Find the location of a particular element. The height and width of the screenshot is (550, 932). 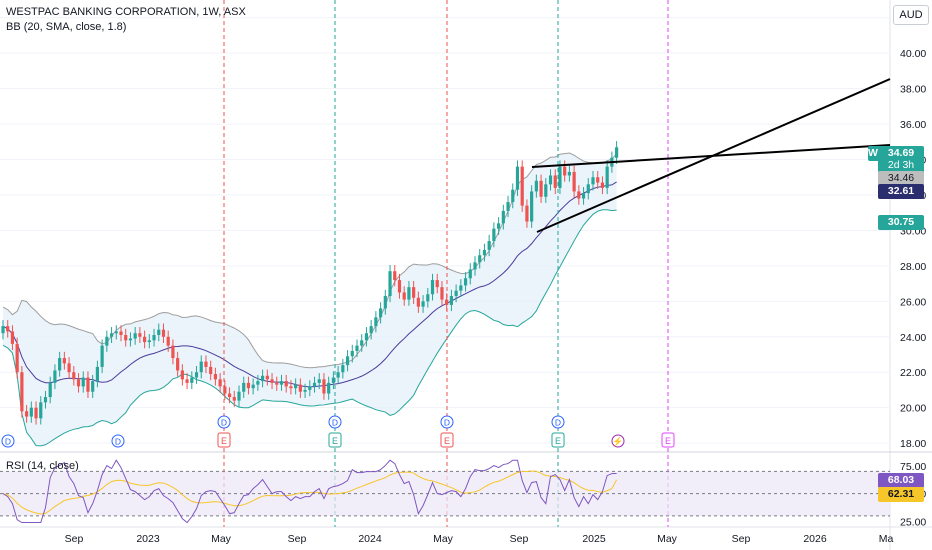

price-tick-label: 36.00 is located at coordinates (913, 125).